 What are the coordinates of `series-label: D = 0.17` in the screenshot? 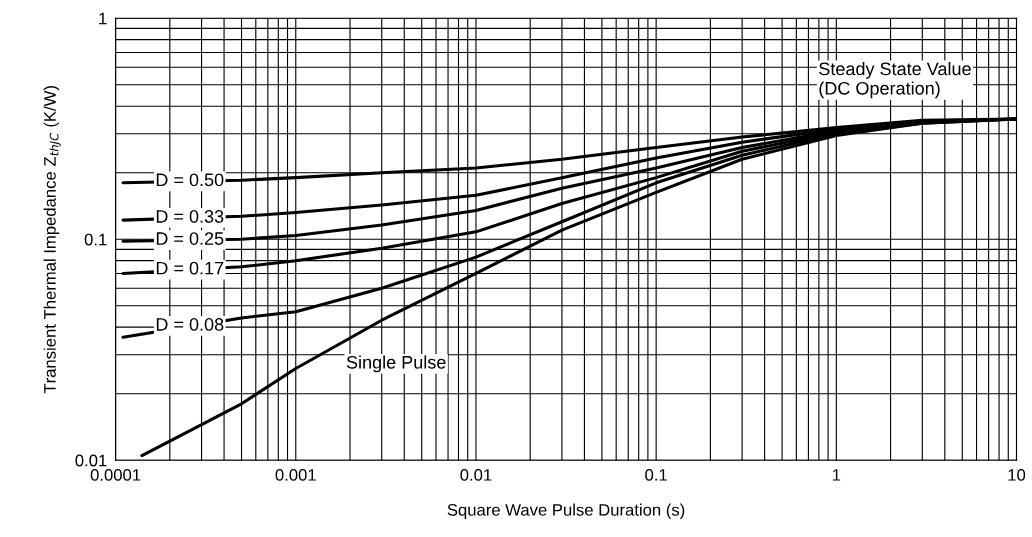 It's located at (190, 268).